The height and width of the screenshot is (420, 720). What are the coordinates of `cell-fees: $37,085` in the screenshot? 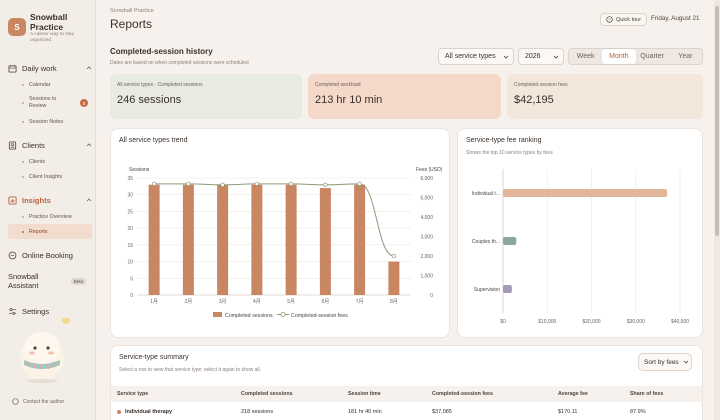 It's located at (442, 412).